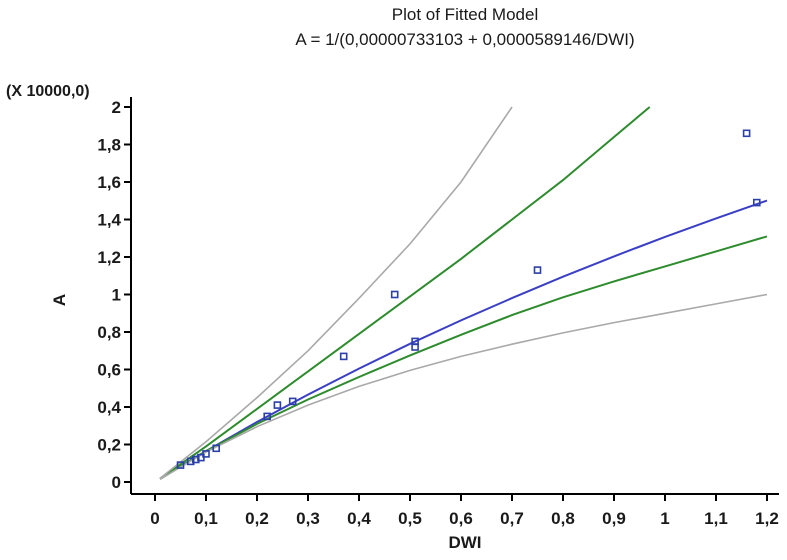  I want to click on y-tick-label: 1,6, so click(109, 182).